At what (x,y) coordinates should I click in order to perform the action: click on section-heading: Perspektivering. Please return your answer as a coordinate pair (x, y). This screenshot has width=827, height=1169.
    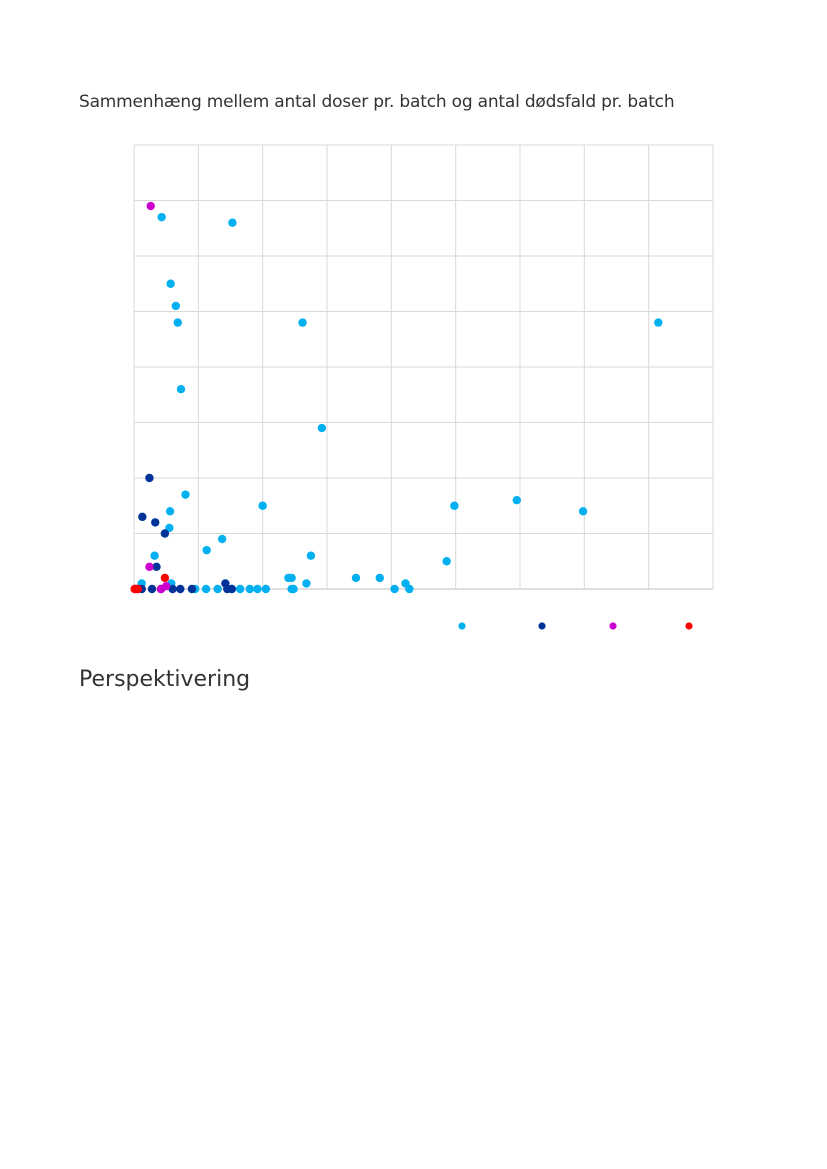
    Looking at the image, I should click on (165, 679).